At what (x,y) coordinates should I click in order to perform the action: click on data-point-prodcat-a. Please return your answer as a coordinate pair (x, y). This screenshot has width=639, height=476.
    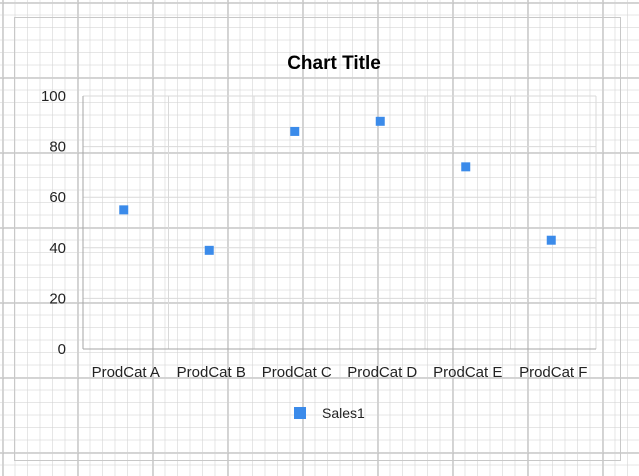
    Looking at the image, I should click on (124, 210).